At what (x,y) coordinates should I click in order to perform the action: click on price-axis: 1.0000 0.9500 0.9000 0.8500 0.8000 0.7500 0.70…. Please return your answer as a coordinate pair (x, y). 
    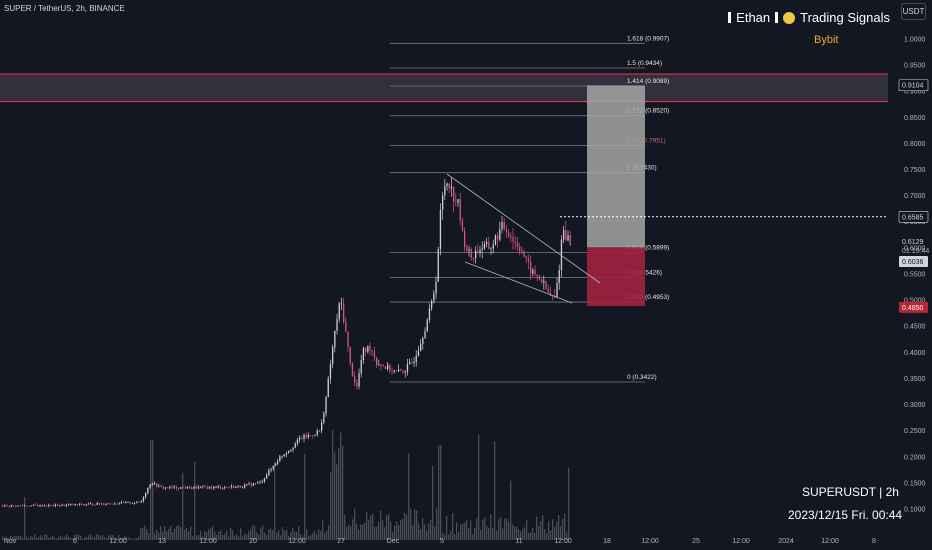
    Looking at the image, I should click on (915, 274).